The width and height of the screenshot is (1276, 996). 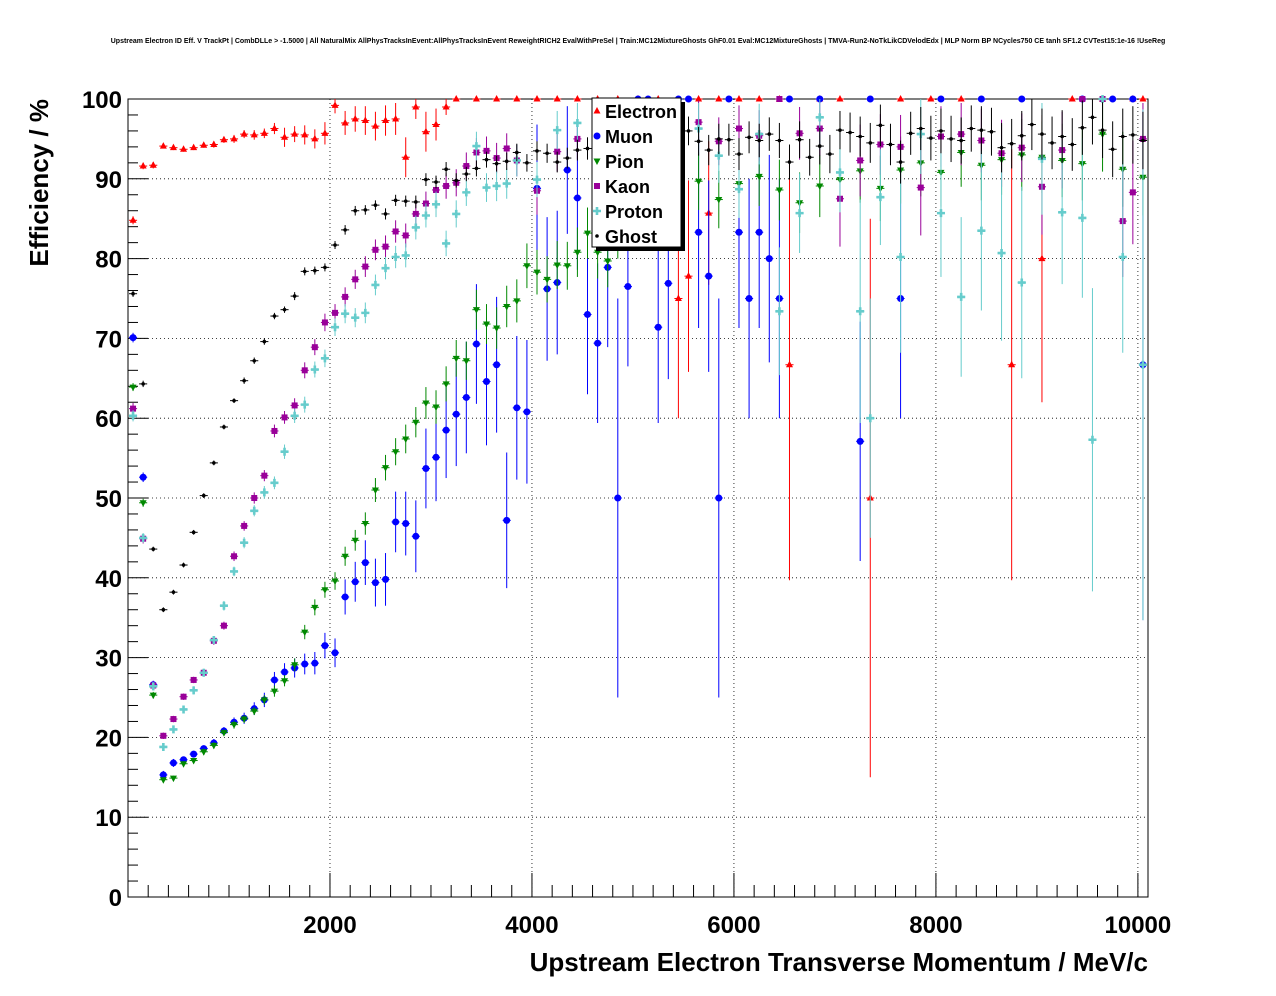 I want to click on legend-label-pion: Pion, so click(x=624, y=162).